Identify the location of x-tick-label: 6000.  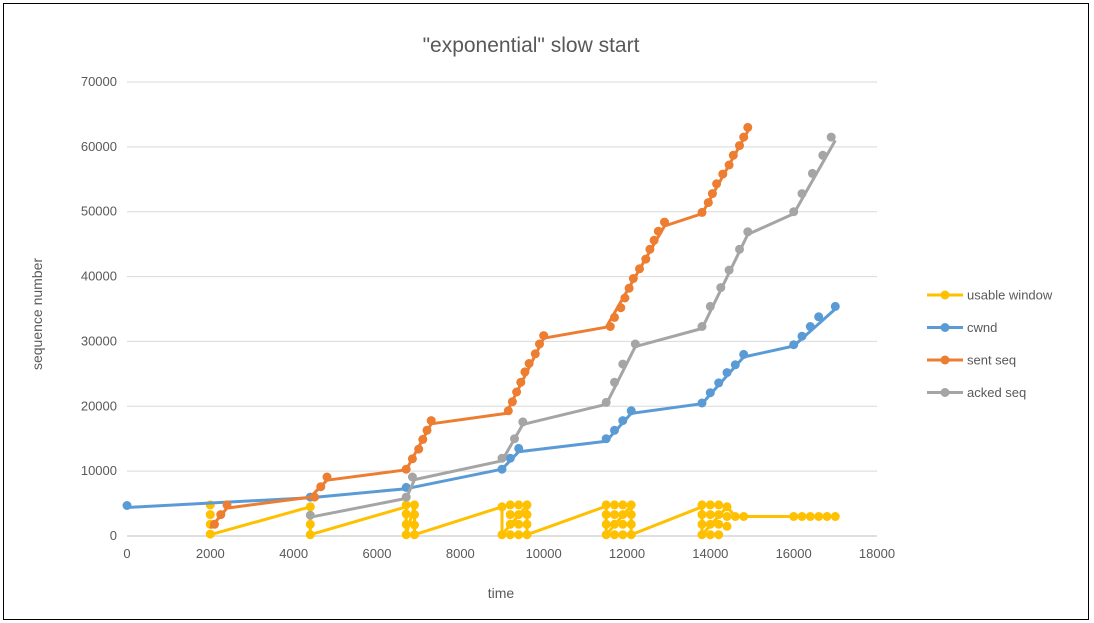
(377, 553).